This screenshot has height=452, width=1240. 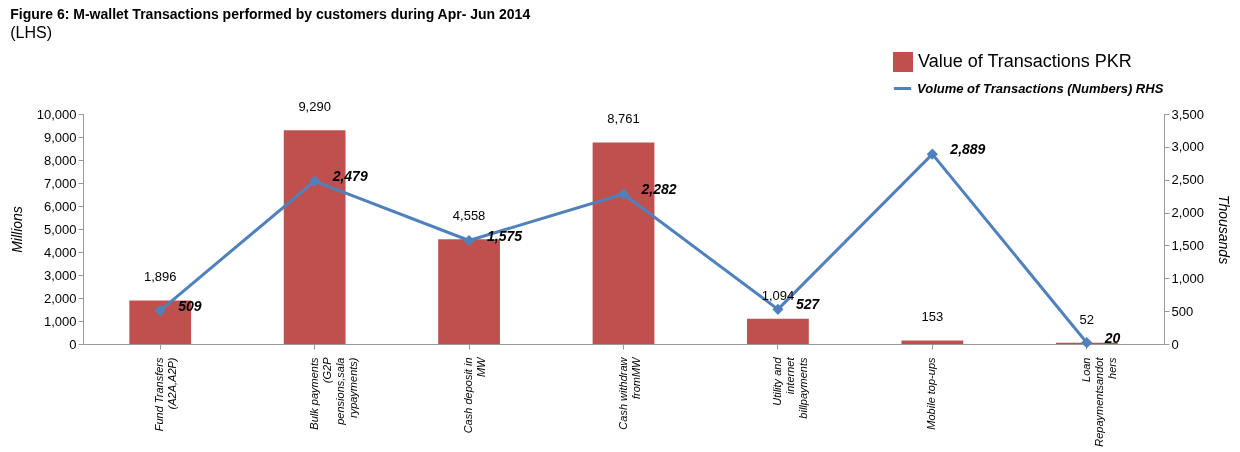 I want to click on legend-label: Volume of Transactions (Numbers) RHS, so click(x=1040, y=88).